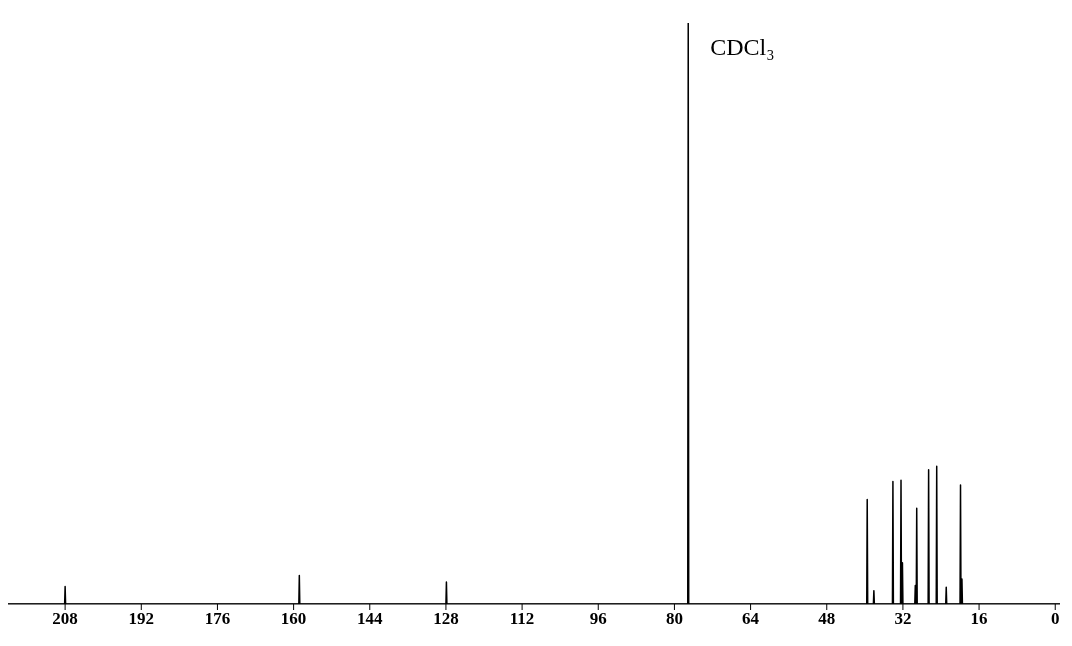 Image resolution: width=1072 pixels, height=646 pixels. I want to click on x-tick-label: 112, so click(522, 619).